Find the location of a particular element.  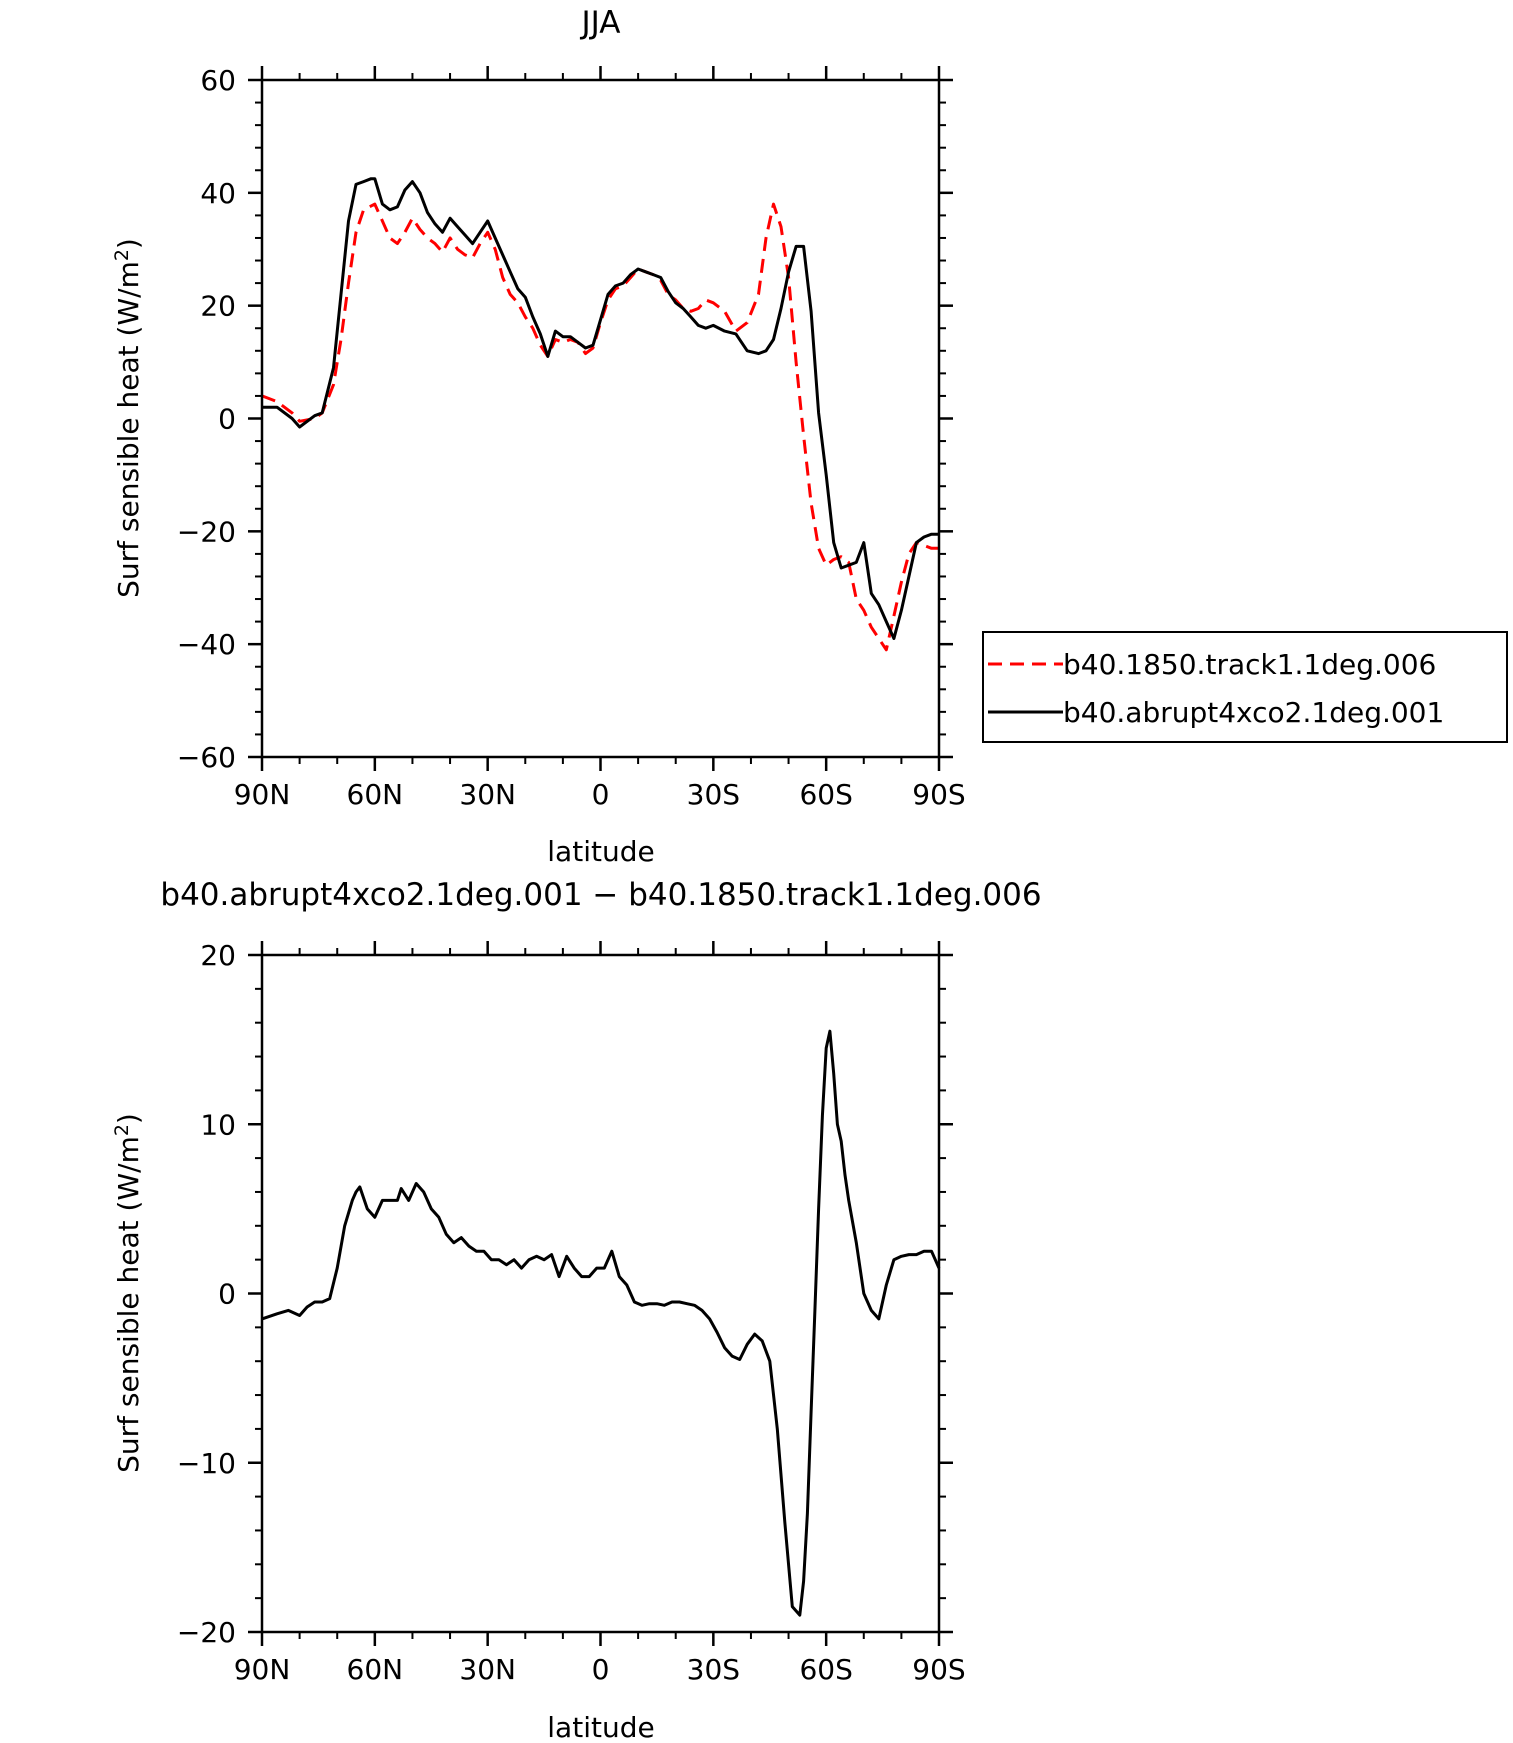

bottom-y-tick-label: 0 is located at coordinates (227, 1294).